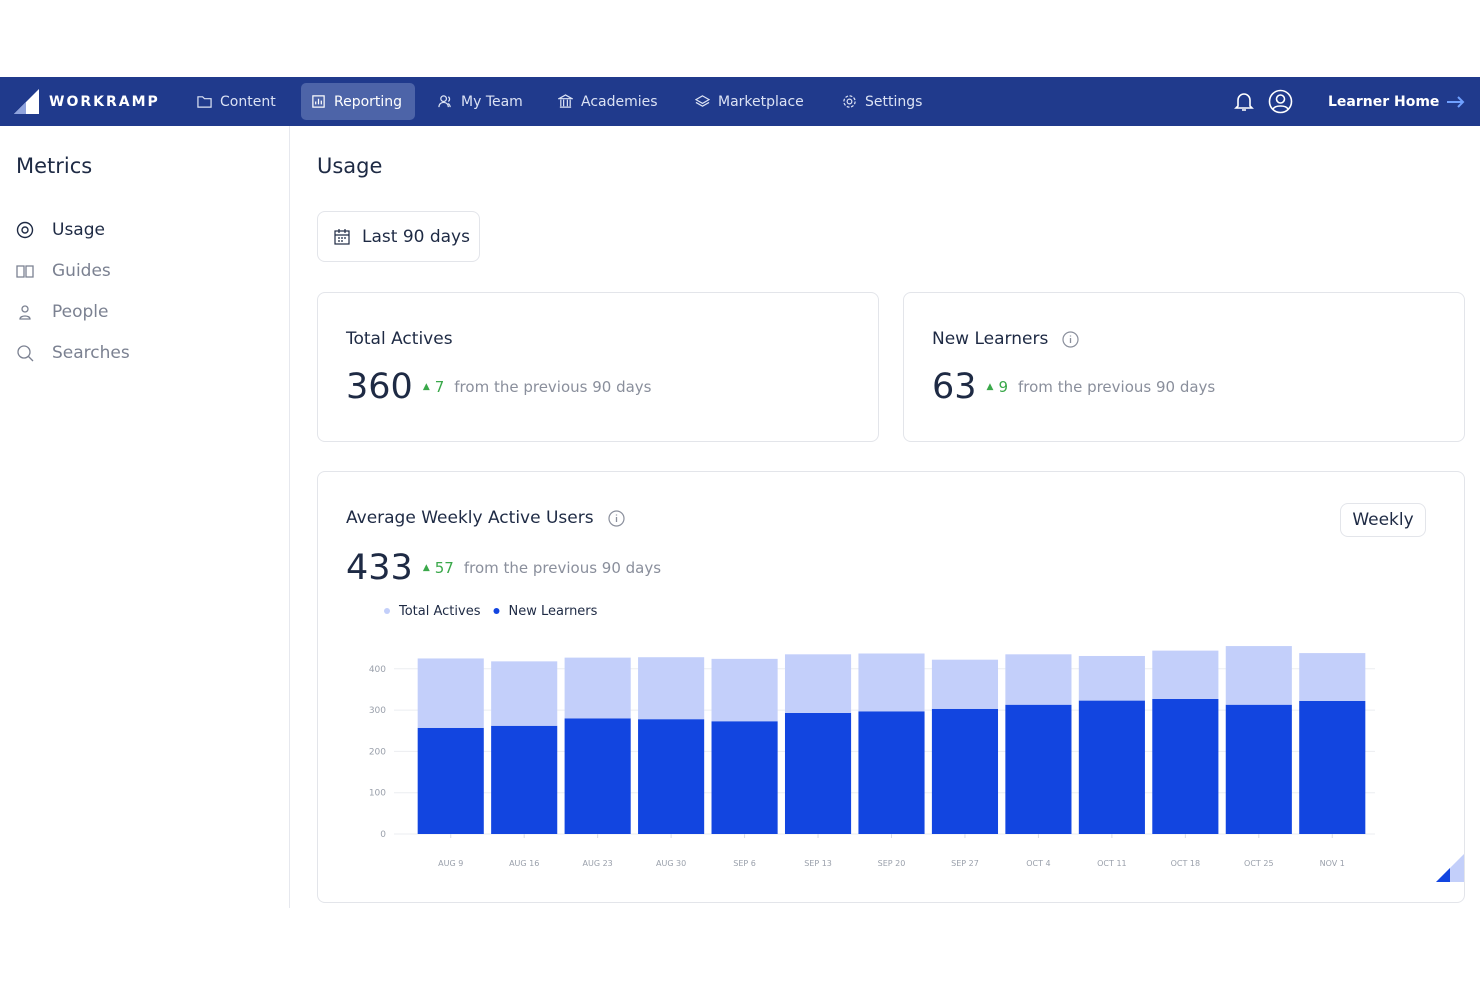  I want to click on nav-marketplace: Marketplace, so click(749, 101).